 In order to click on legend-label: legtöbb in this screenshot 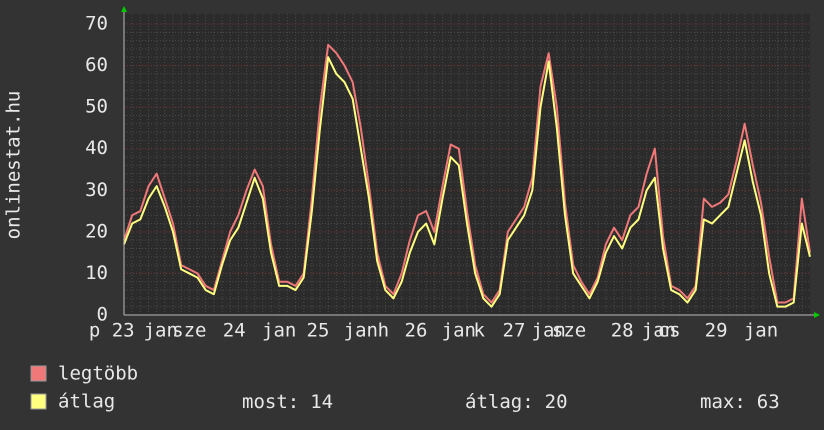, I will do `click(98, 374)`.